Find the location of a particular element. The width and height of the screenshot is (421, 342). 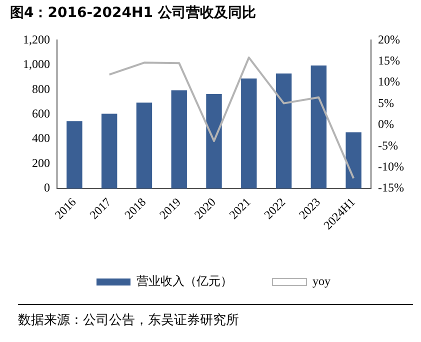

legend-label: yoy is located at coordinates (321, 281).